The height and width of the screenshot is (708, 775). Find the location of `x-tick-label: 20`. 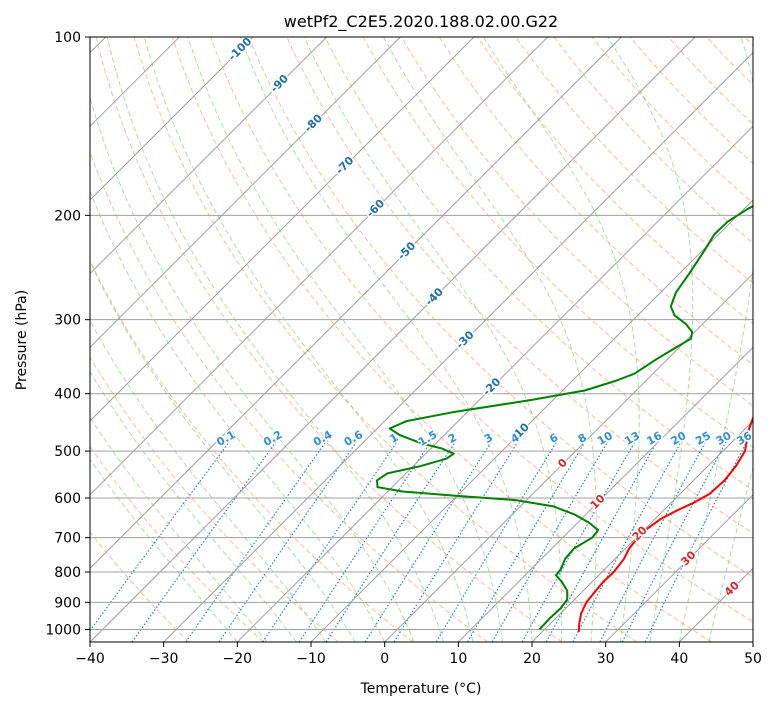

x-tick-label: 20 is located at coordinates (532, 659).